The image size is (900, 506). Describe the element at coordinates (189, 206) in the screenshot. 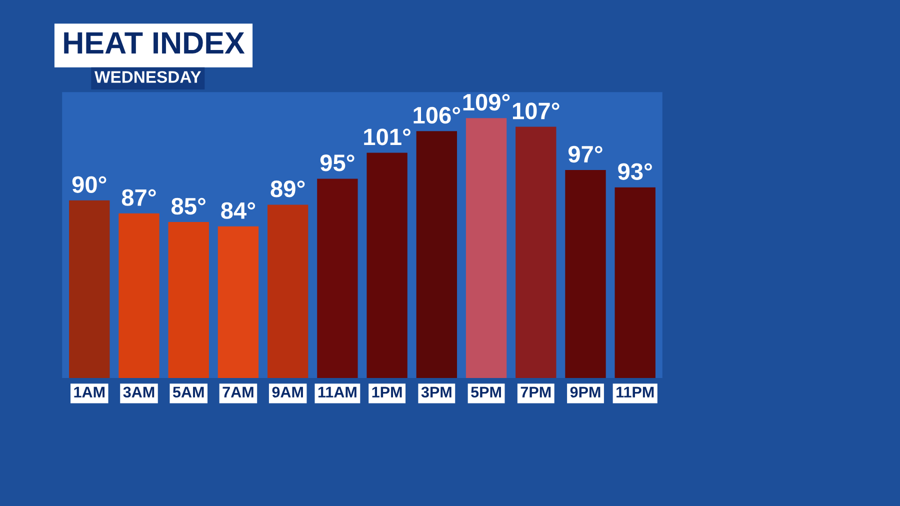

I see `data-label: 85°` at that location.